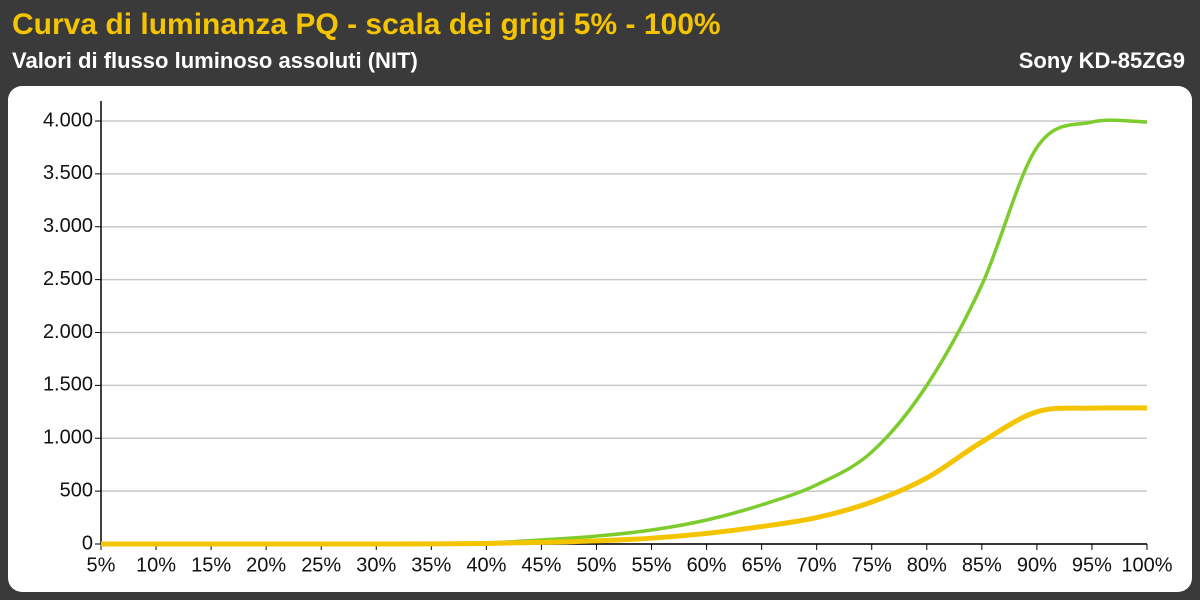 The width and height of the screenshot is (1200, 600). Describe the element at coordinates (266, 565) in the screenshot. I see `x-tick-label: 20%` at that location.